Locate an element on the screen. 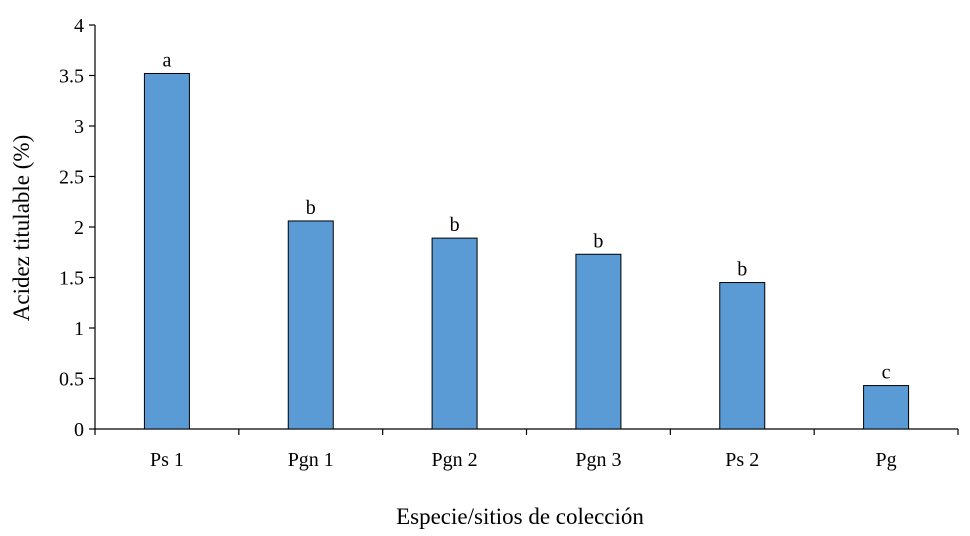 This screenshot has width=970, height=536. y-axis: 0 0.5 1 1.5 2 2.5 3 3.5 4 is located at coordinates (77, 228).